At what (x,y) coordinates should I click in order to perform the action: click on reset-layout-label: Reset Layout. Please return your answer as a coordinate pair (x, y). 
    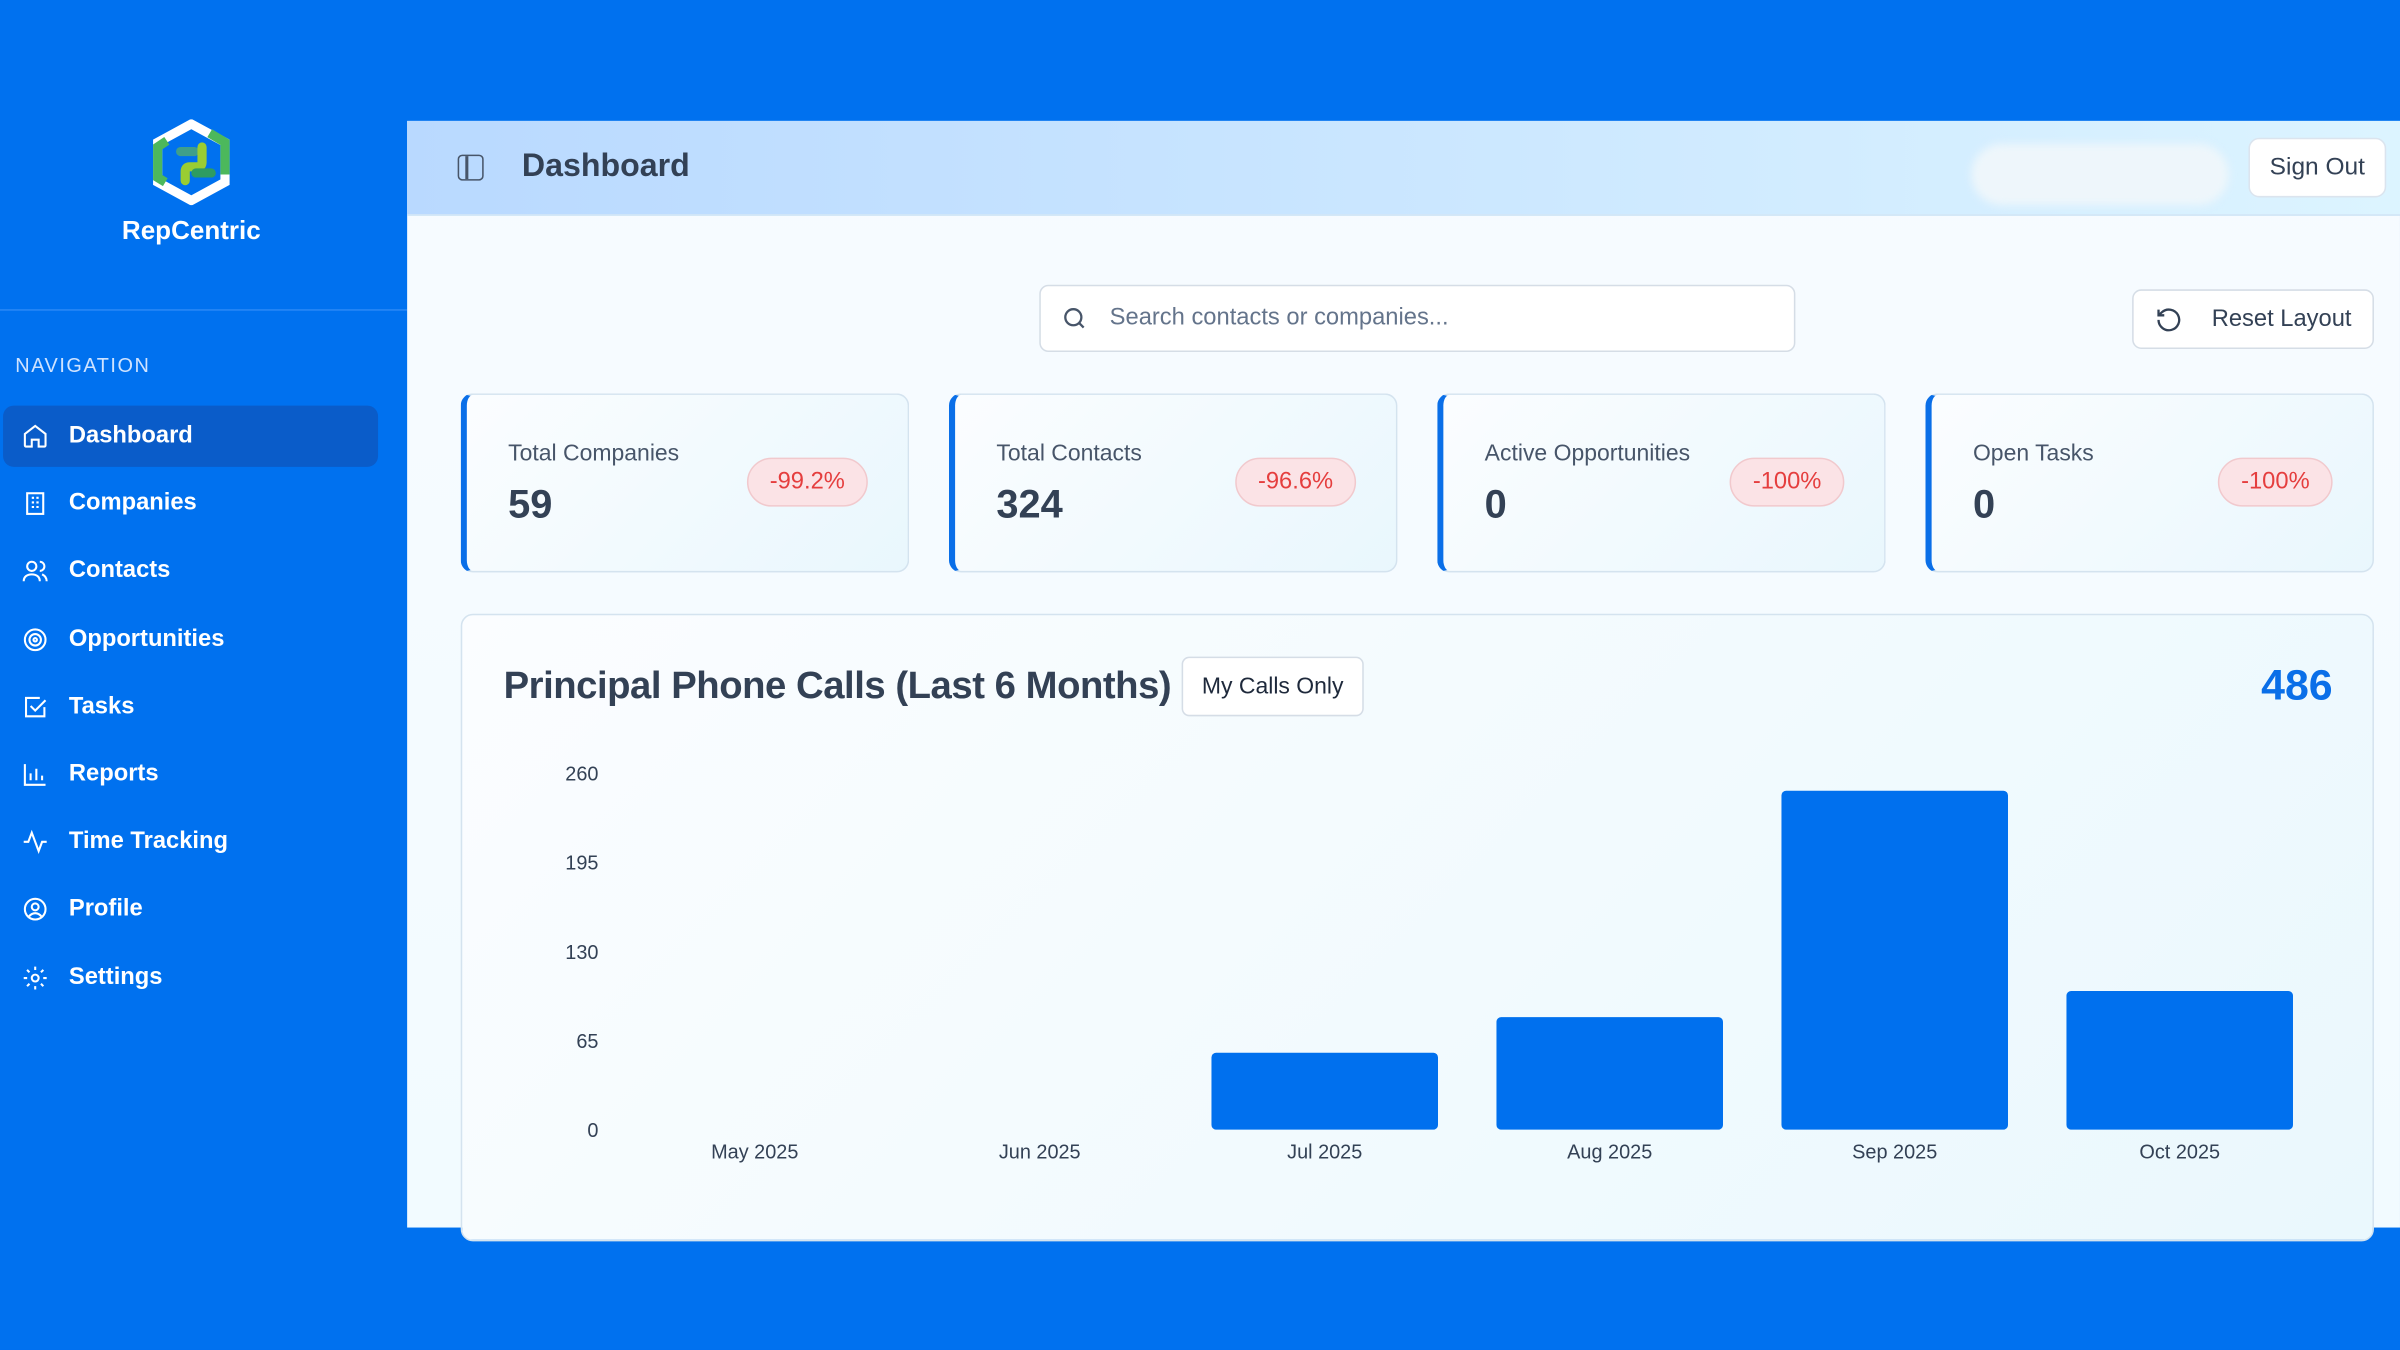
    Looking at the image, I should click on (2281, 318).